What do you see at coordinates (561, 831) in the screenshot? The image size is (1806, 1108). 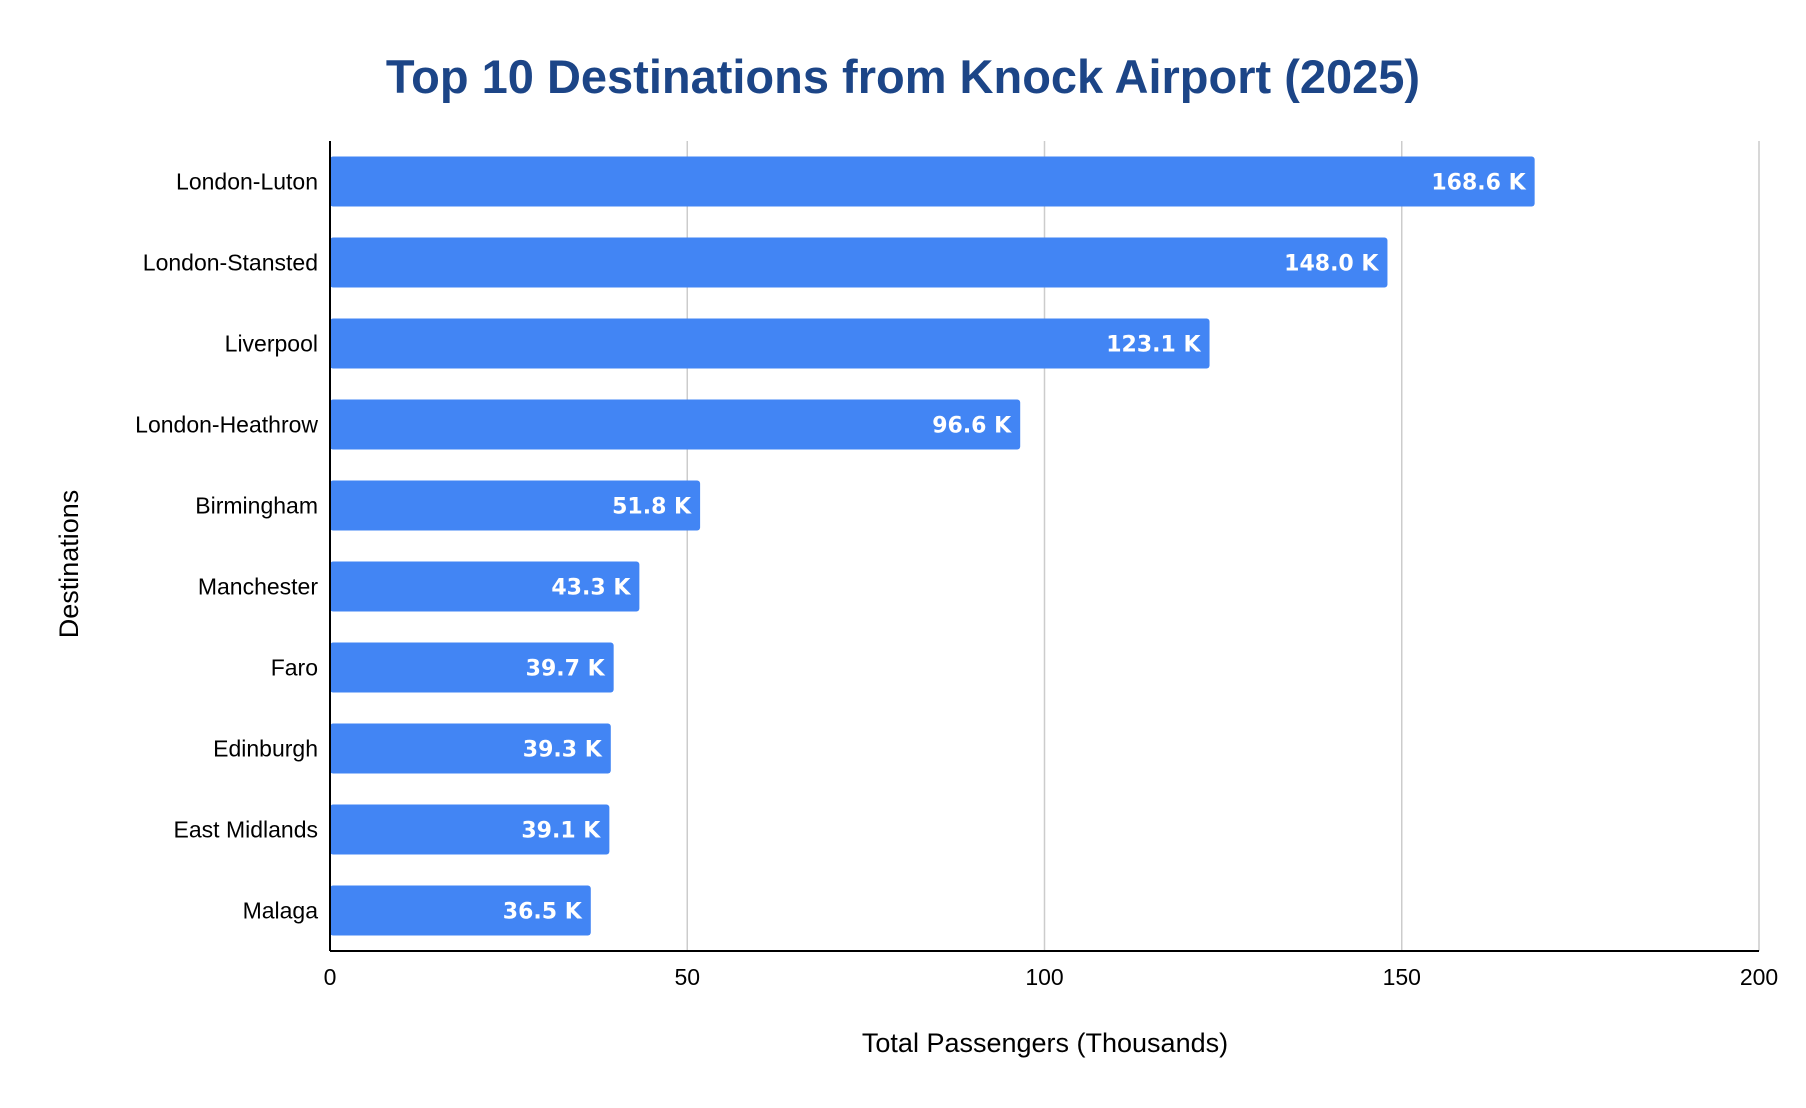 I see `data-label: 39.1 K` at bounding box center [561, 831].